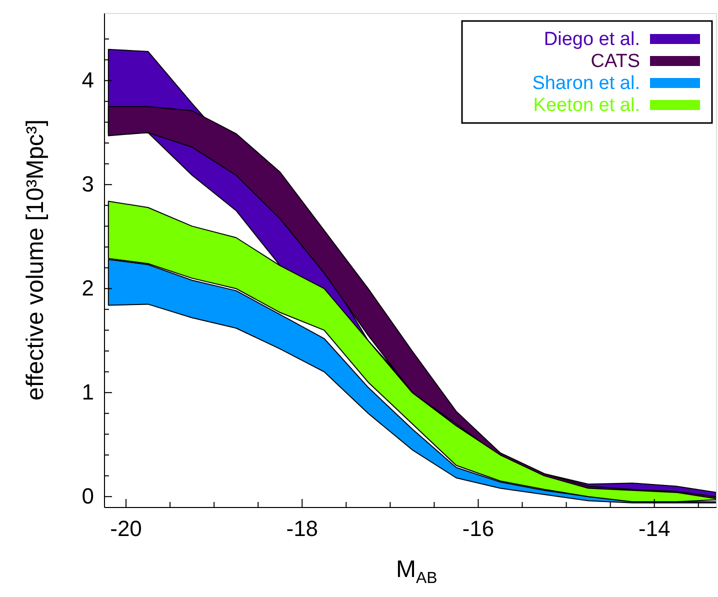  Describe the element at coordinates (88, 184) in the screenshot. I see `y-tick-label: 3` at that location.